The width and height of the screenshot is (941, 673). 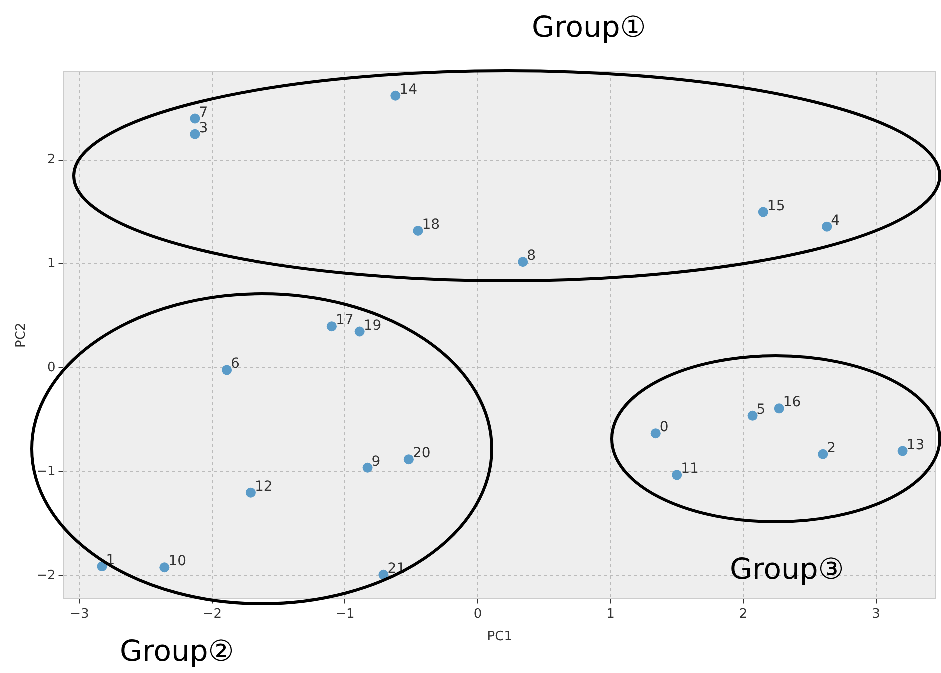 I want to click on annotation: 19, so click(x=373, y=326).